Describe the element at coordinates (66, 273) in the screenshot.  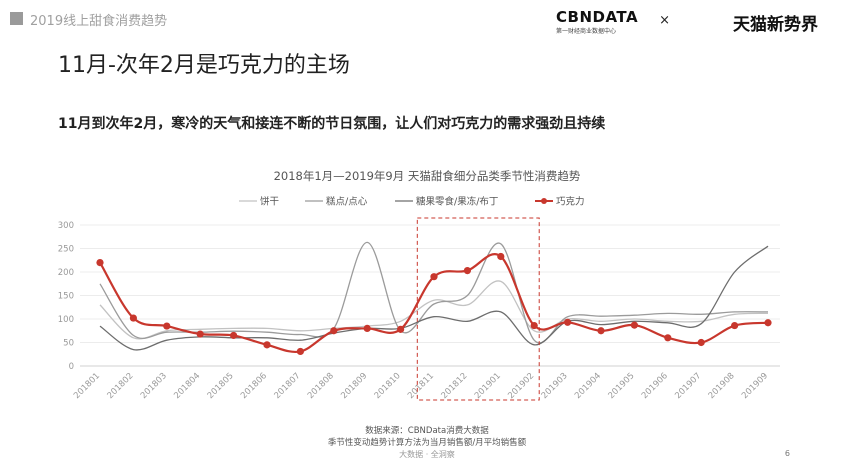
I see `y-tick-label: 200` at that location.